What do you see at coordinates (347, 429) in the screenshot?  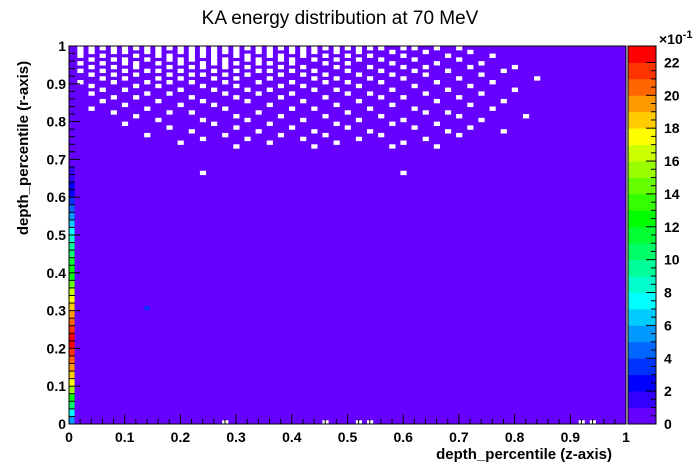 I see `x-axis: 0 0.1 0.2 0.3 0.4 0.5 0.6 0.7 0.8 0.9 1` at bounding box center [347, 429].